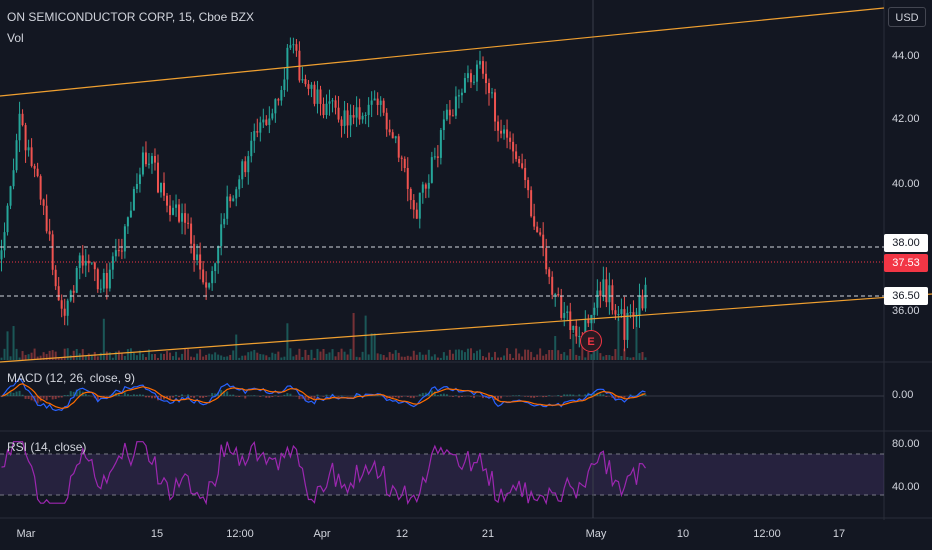 This screenshot has height=550, width=932. I want to click on volume-label: Vol, so click(15, 38).